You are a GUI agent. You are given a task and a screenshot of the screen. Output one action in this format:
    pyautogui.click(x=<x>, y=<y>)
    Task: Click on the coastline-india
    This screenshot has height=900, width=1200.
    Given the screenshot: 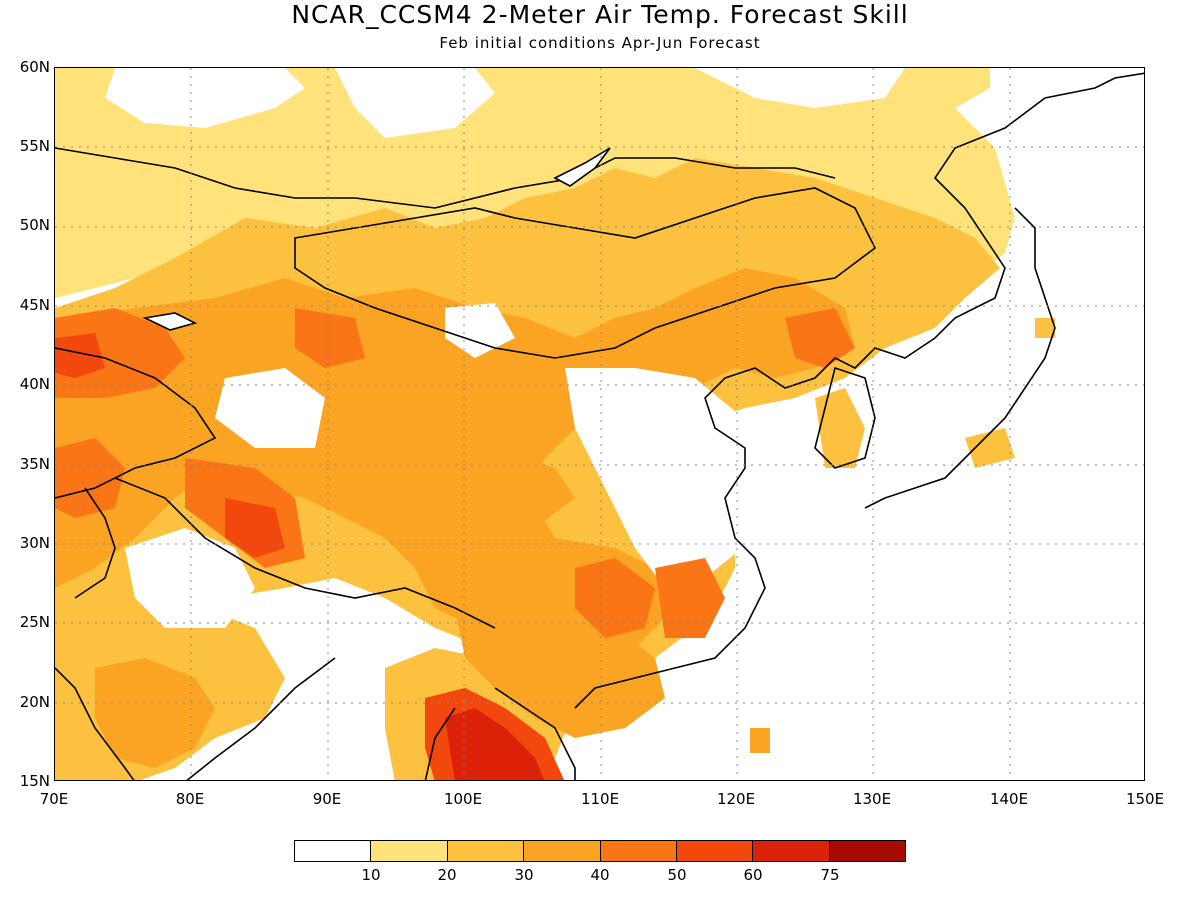 What is the action you would take?
    pyautogui.click(x=195, y=718)
    